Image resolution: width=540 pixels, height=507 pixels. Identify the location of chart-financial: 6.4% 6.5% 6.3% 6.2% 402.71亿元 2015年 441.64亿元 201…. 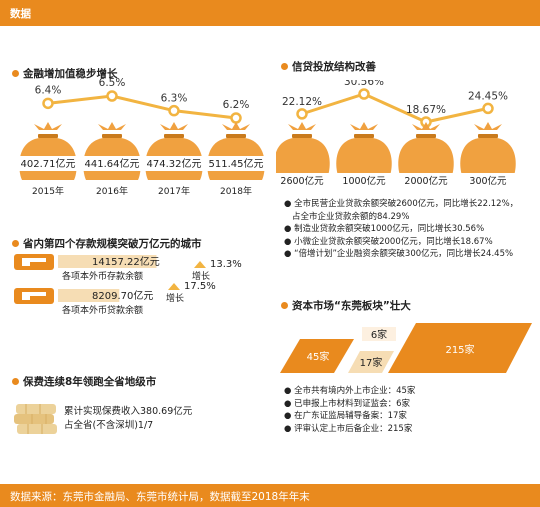
(142, 137).